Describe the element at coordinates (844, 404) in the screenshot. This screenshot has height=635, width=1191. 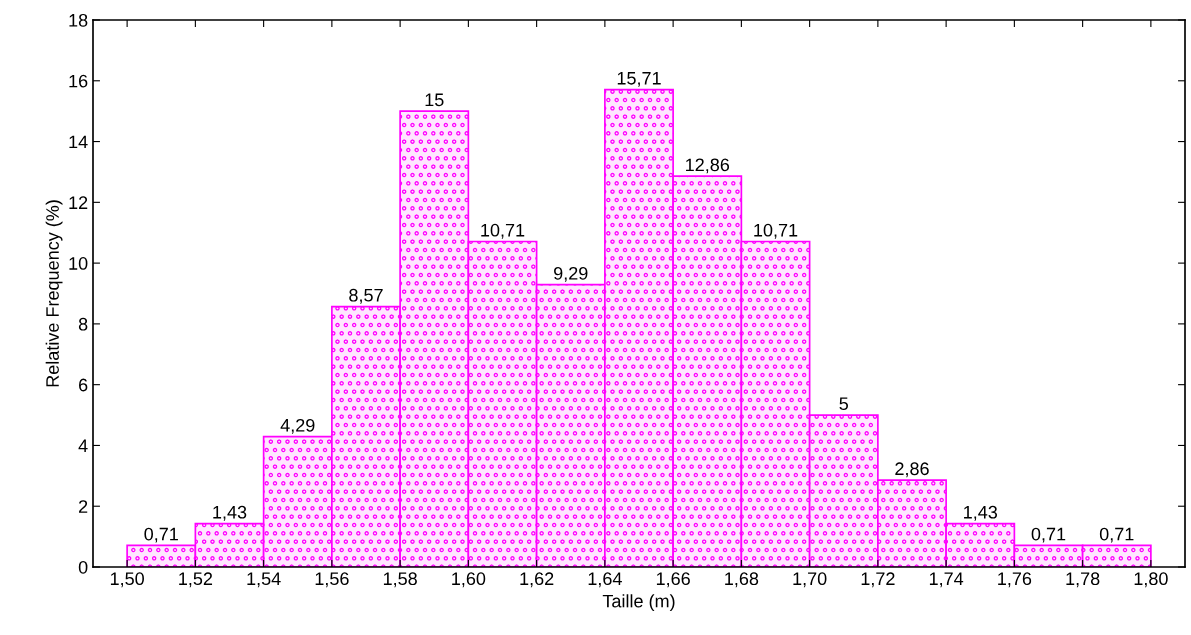
I see `data-label: 5` at that location.